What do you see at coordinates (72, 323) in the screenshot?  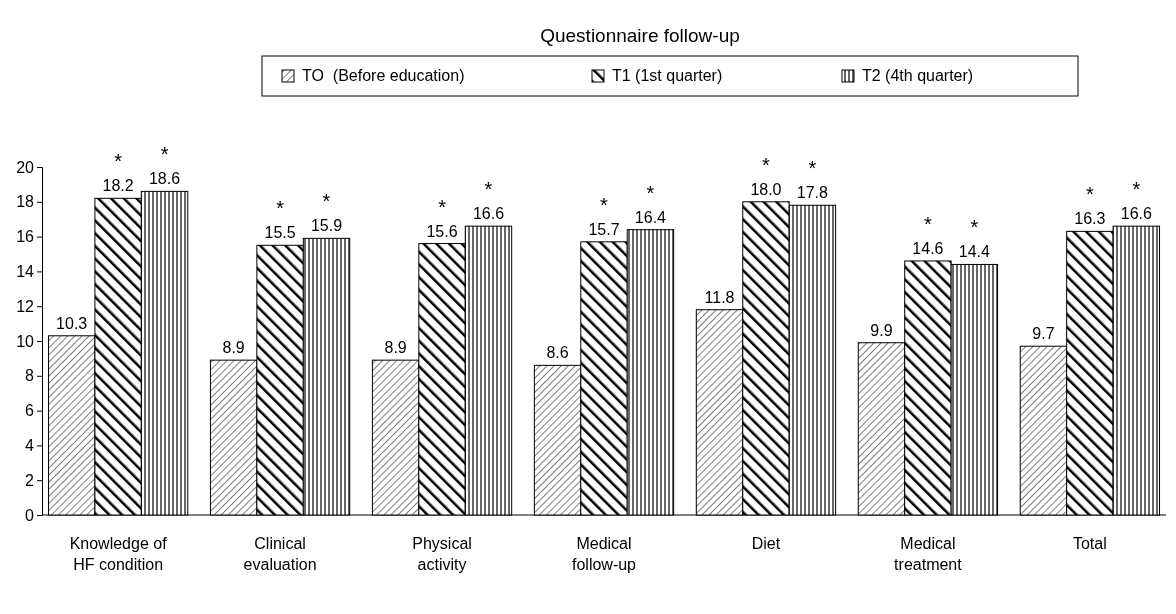 I see `data-label: 10.3` at bounding box center [72, 323].